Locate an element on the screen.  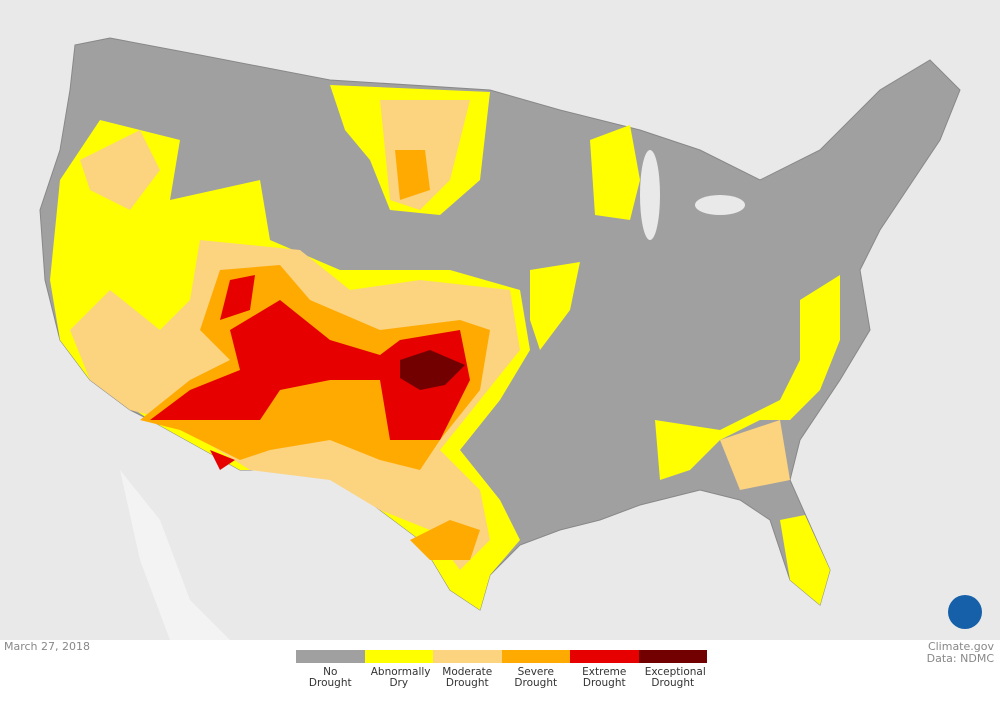
legend-label: Severe Drought is located at coordinates (536, 677).